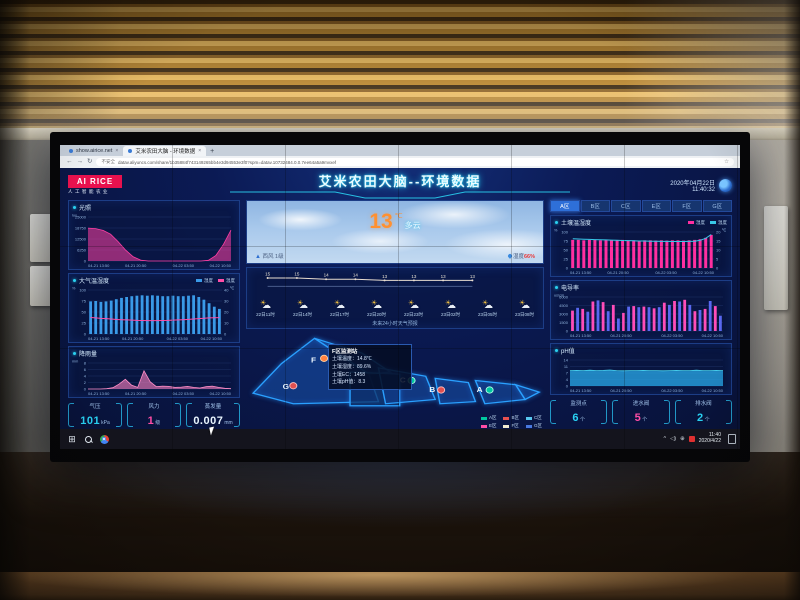 This screenshot has height=600, width=800. Describe the element at coordinates (641, 412) in the screenshot. I see `right-stats: 监测点 6个 进水阀 5个 排水阀 2个` at that location.